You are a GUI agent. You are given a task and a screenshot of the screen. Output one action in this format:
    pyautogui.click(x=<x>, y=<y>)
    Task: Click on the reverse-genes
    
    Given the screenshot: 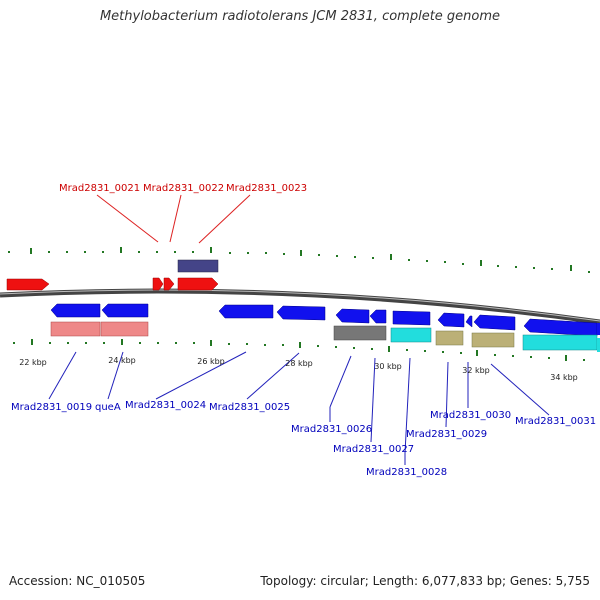 What is the action you would take?
    pyautogui.click(x=325, y=327)
    